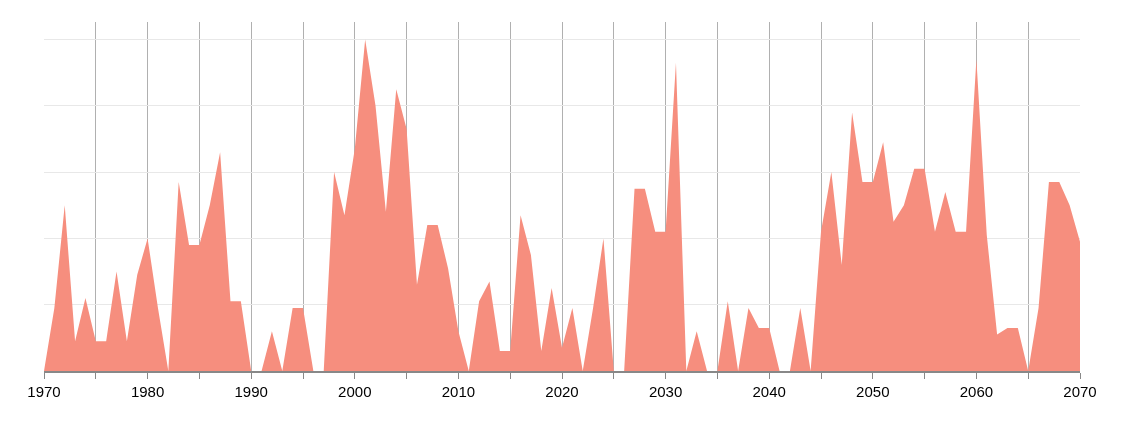  I want to click on x-tick-label: 1990, so click(251, 391).